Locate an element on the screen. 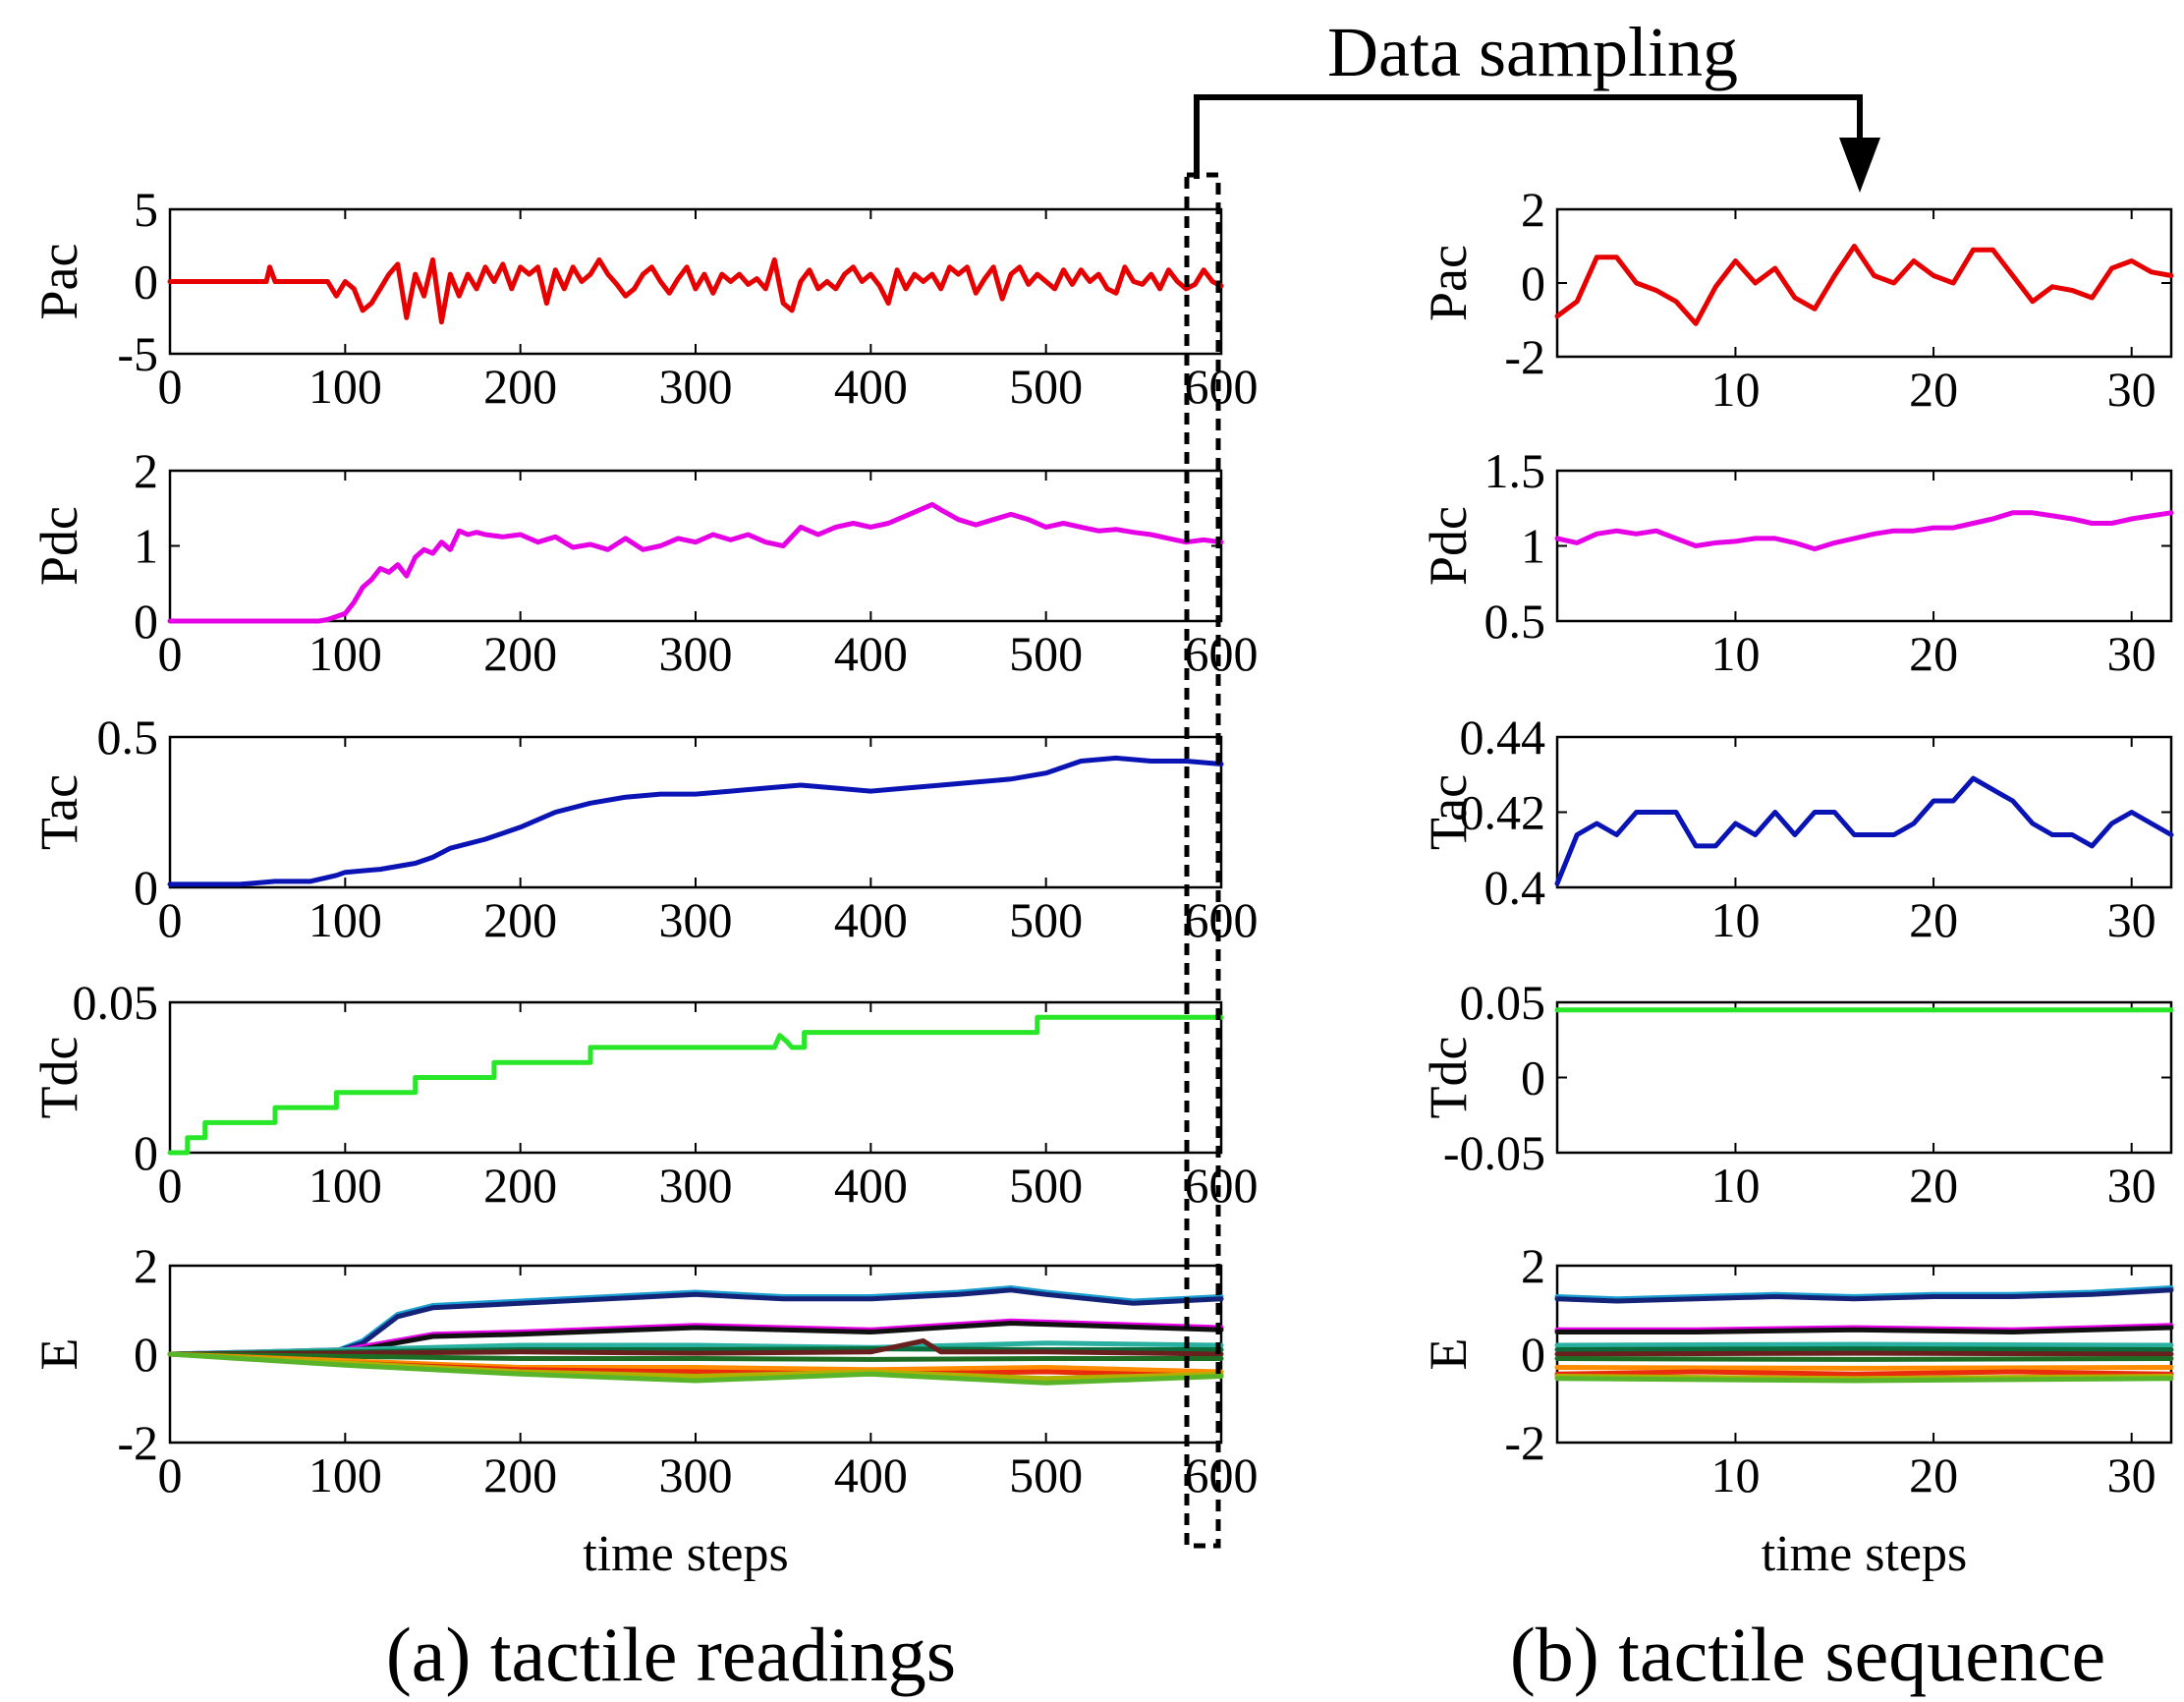 The height and width of the screenshot is (1702, 2184). series-line-e9 is located at coordinates (1864, 1368).